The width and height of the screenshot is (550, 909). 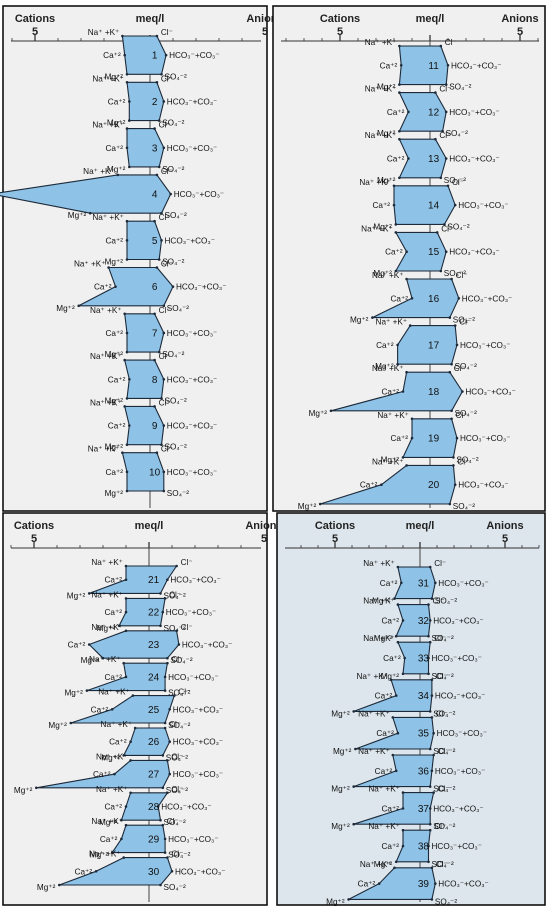 I want to click on sample-id-29: 29, so click(x=154, y=839).